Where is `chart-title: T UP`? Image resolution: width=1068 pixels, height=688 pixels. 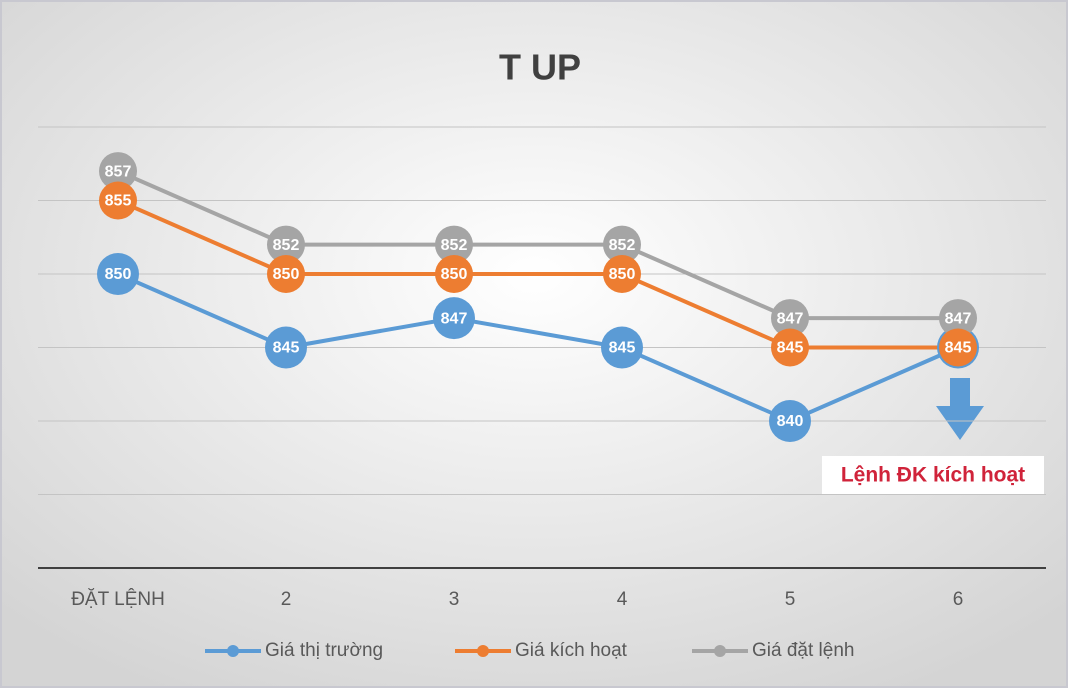
chart-title: T UP is located at coordinates (540, 67).